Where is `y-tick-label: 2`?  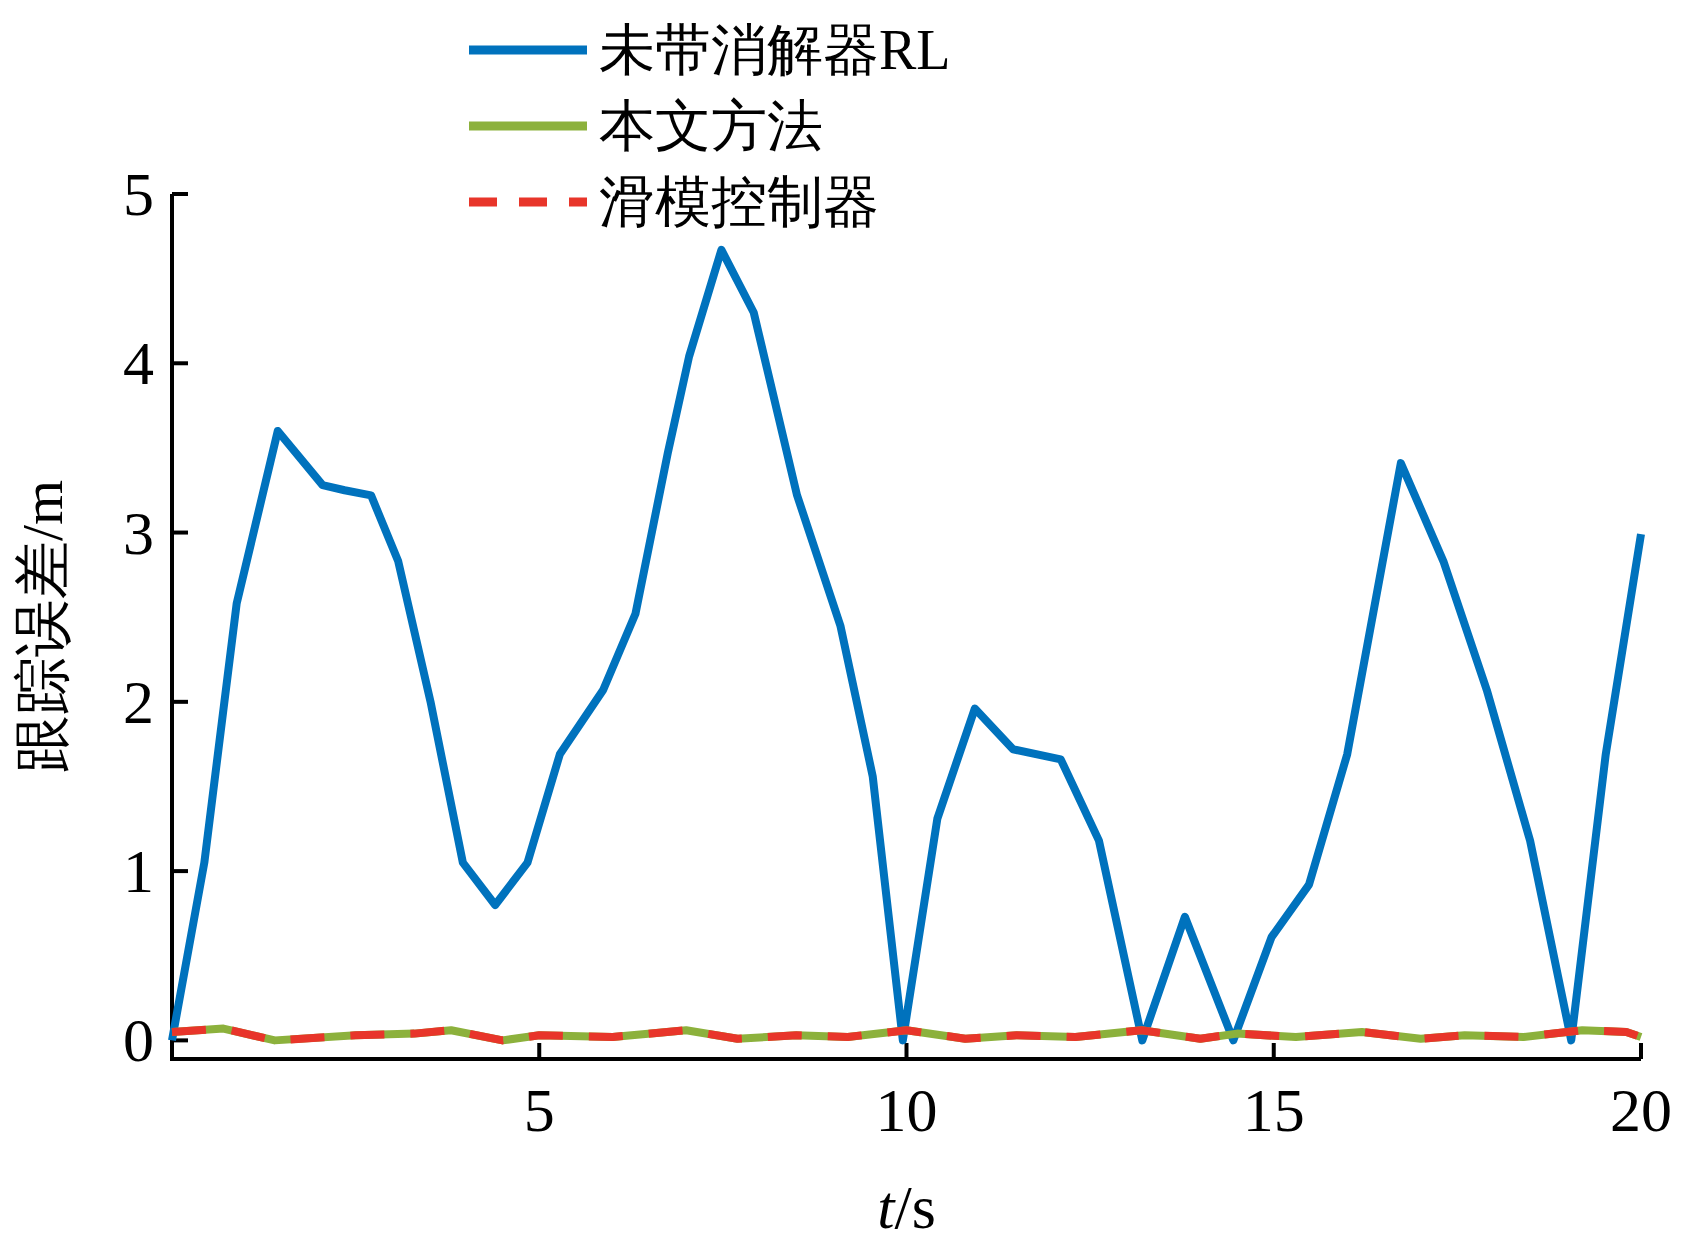
y-tick-label: 2 is located at coordinates (138, 701).